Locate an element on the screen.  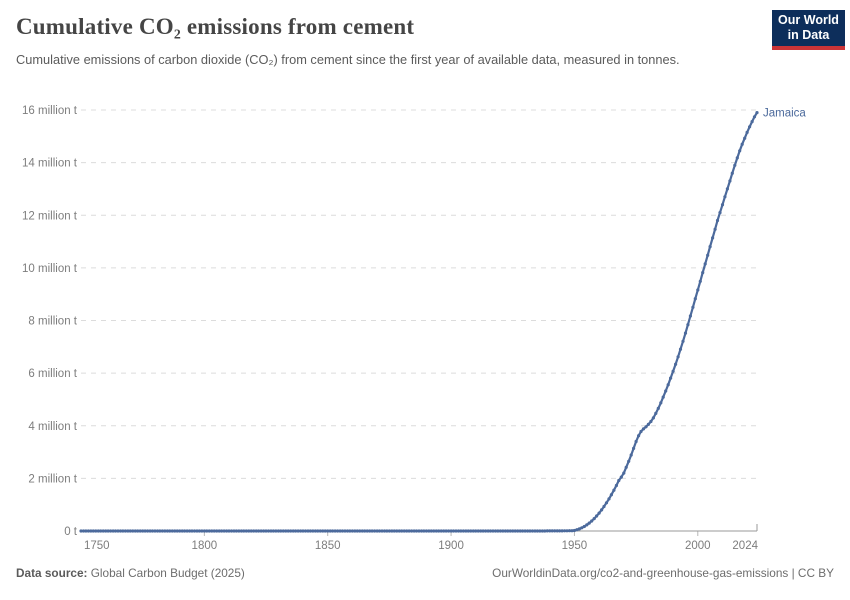
x-tick-label: 2000 is located at coordinates (698, 546).